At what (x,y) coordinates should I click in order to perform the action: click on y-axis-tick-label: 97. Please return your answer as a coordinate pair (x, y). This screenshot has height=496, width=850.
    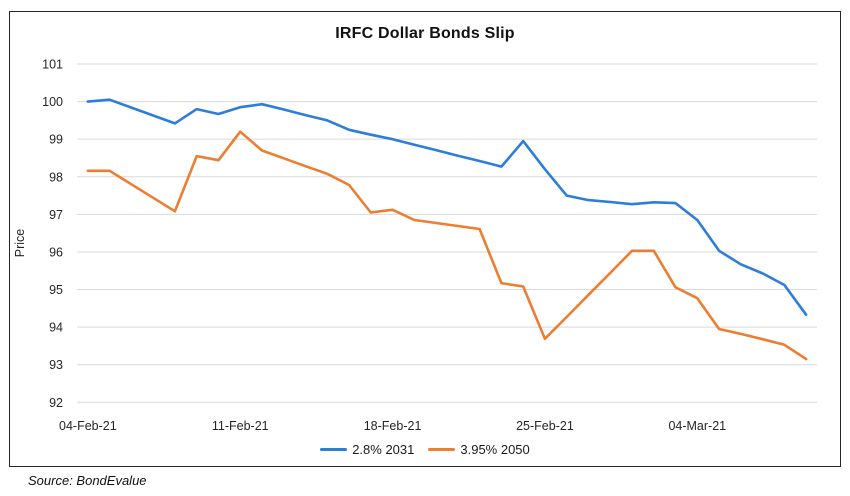
    Looking at the image, I should click on (56, 215).